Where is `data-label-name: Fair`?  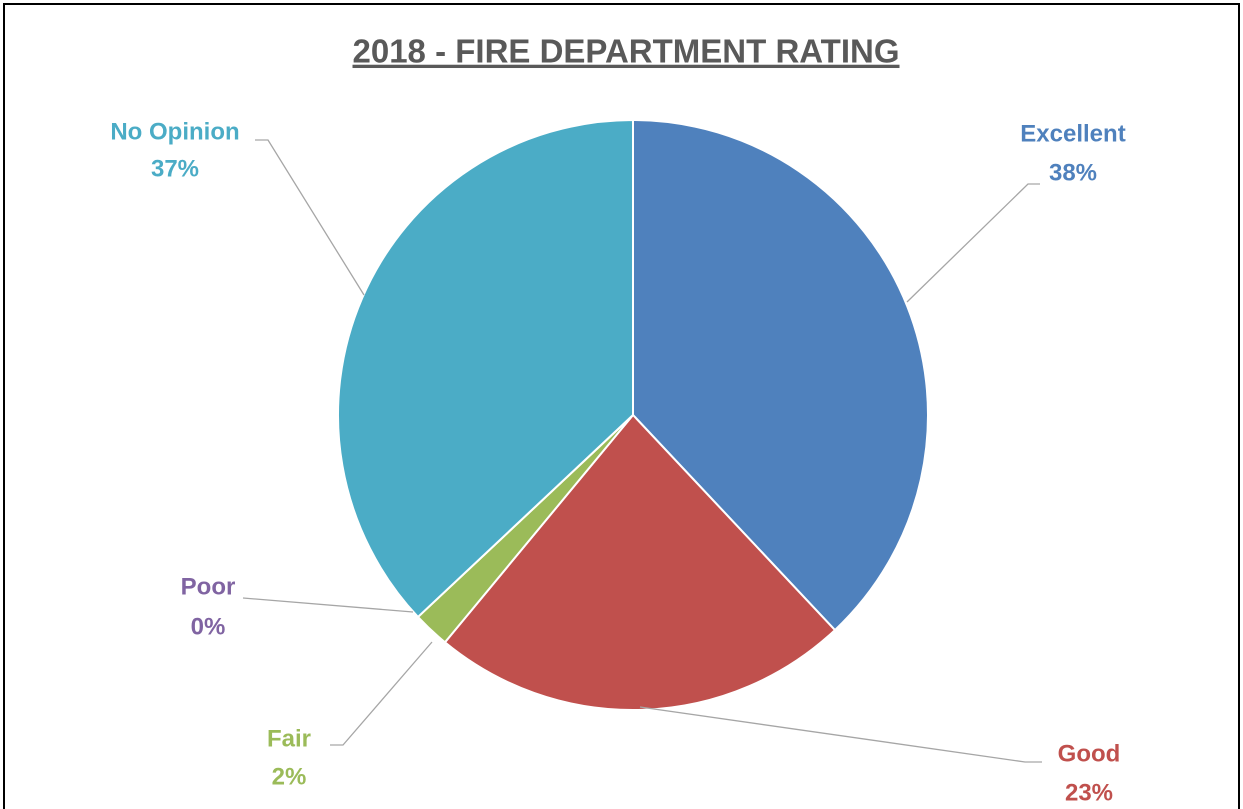 data-label-name: Fair is located at coordinates (289, 738).